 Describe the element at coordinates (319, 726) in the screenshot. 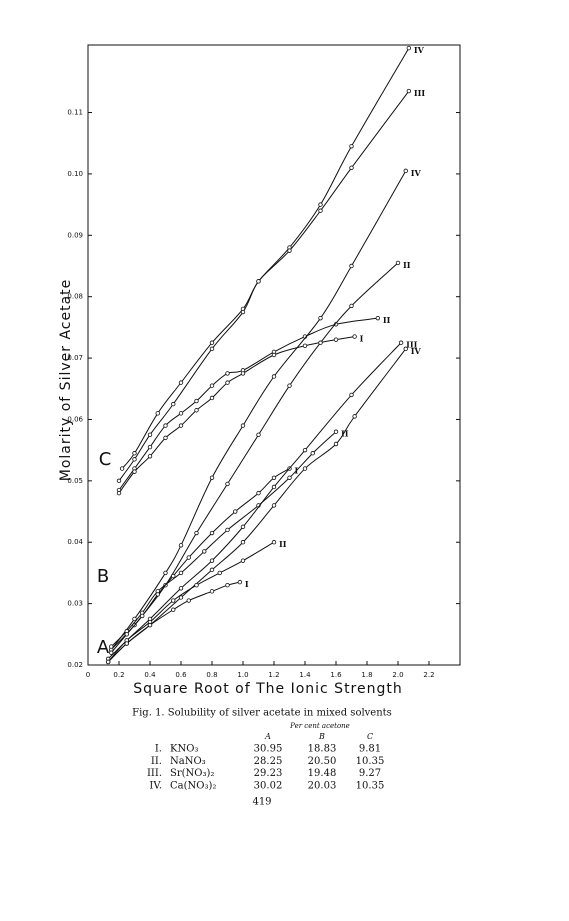

I see `table-super-header: Per cent acetone` at that location.